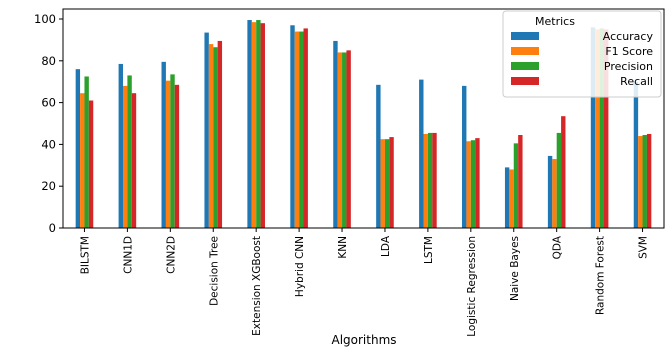 The width and height of the screenshot is (669, 349). I want to click on ticks-layer: 0 20 40 60 80 100, so click(48, 123).